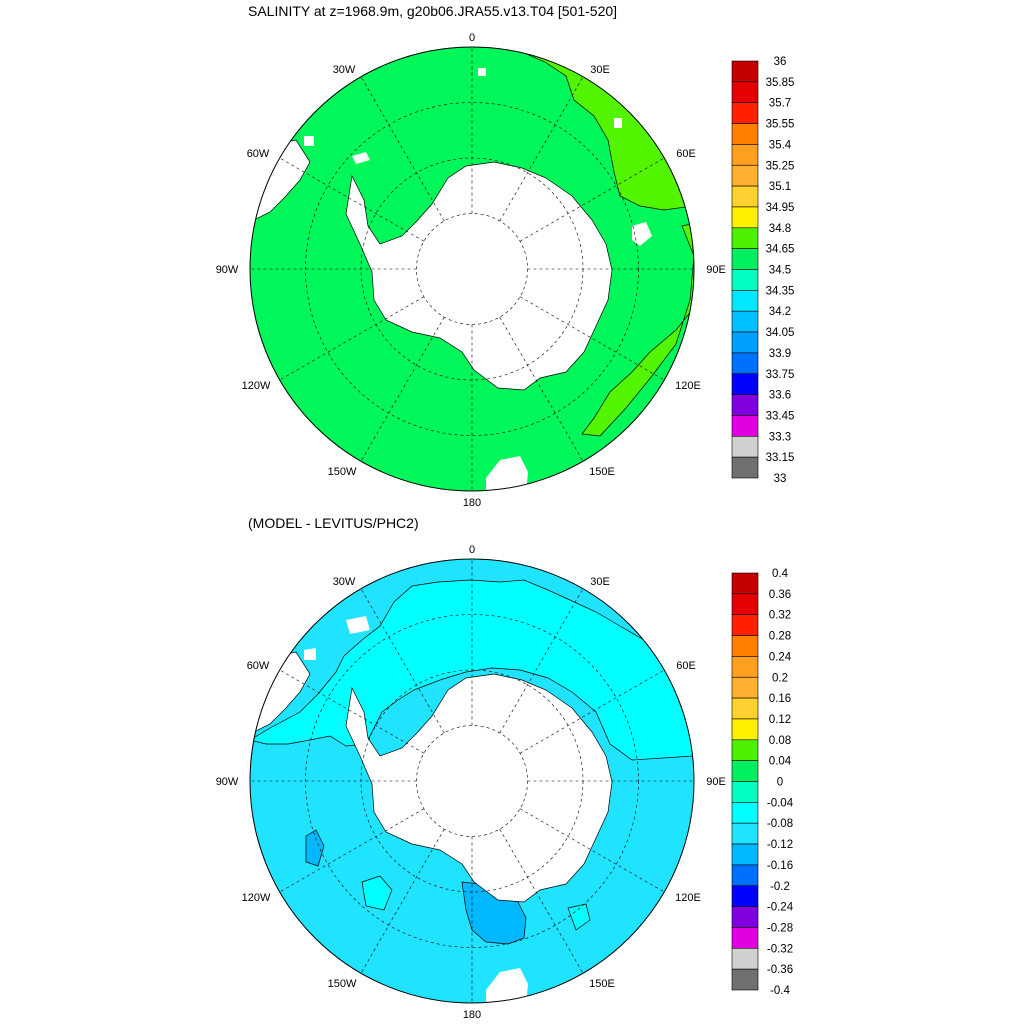 This screenshot has width=1024, height=1024. I want to click on colorbar-label: 0.24, so click(780, 657).